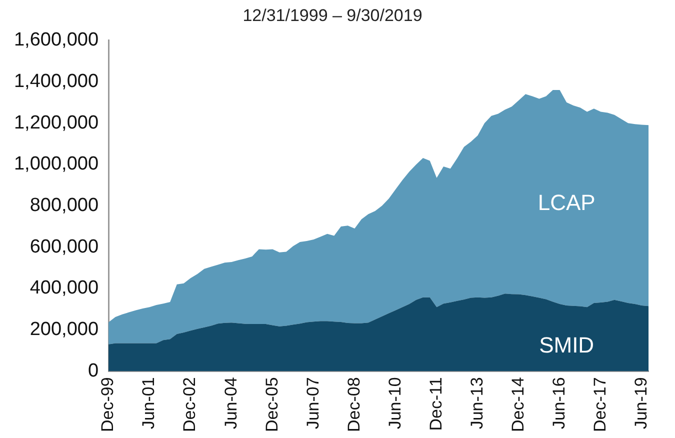 Image resolution: width=675 pixels, height=438 pixels. What do you see at coordinates (56, 40) in the screenshot?
I see `y-tick-label: 1,600,000` at bounding box center [56, 40].